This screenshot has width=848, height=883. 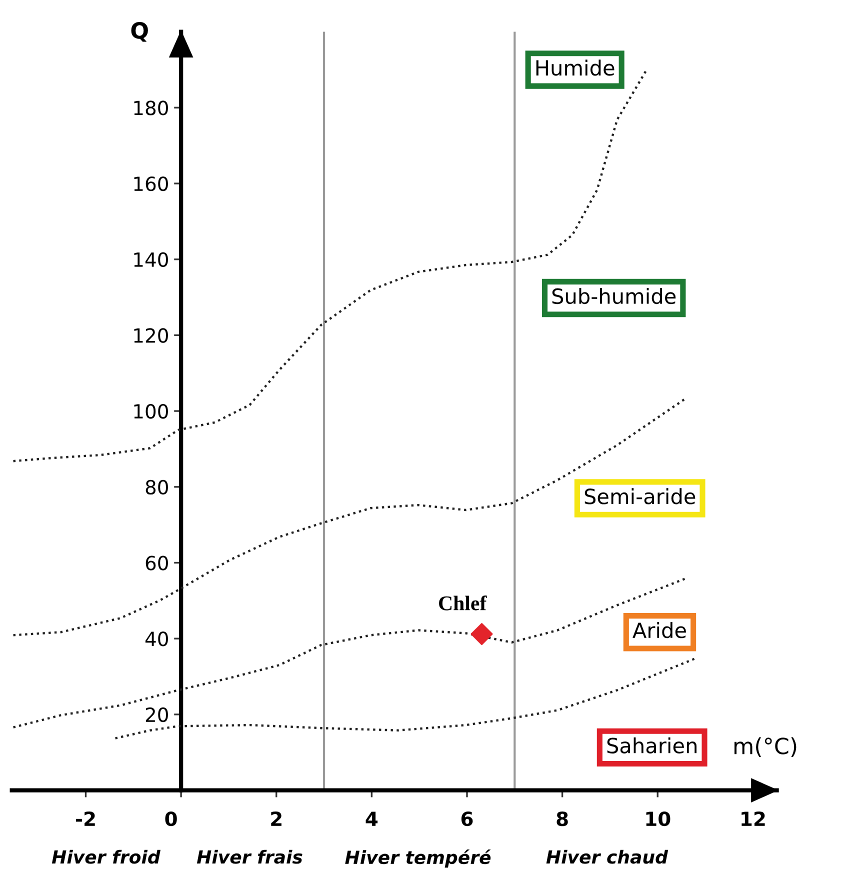 What do you see at coordinates (157, 563) in the screenshot?
I see `y-tick-label: 60` at bounding box center [157, 563].